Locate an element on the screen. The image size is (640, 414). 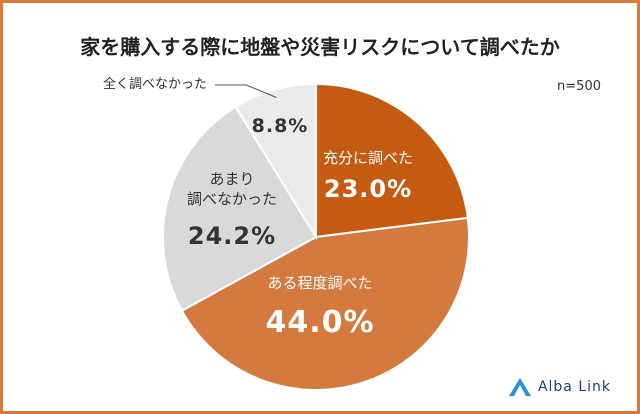
sample-size: n=500 is located at coordinates (579, 86).